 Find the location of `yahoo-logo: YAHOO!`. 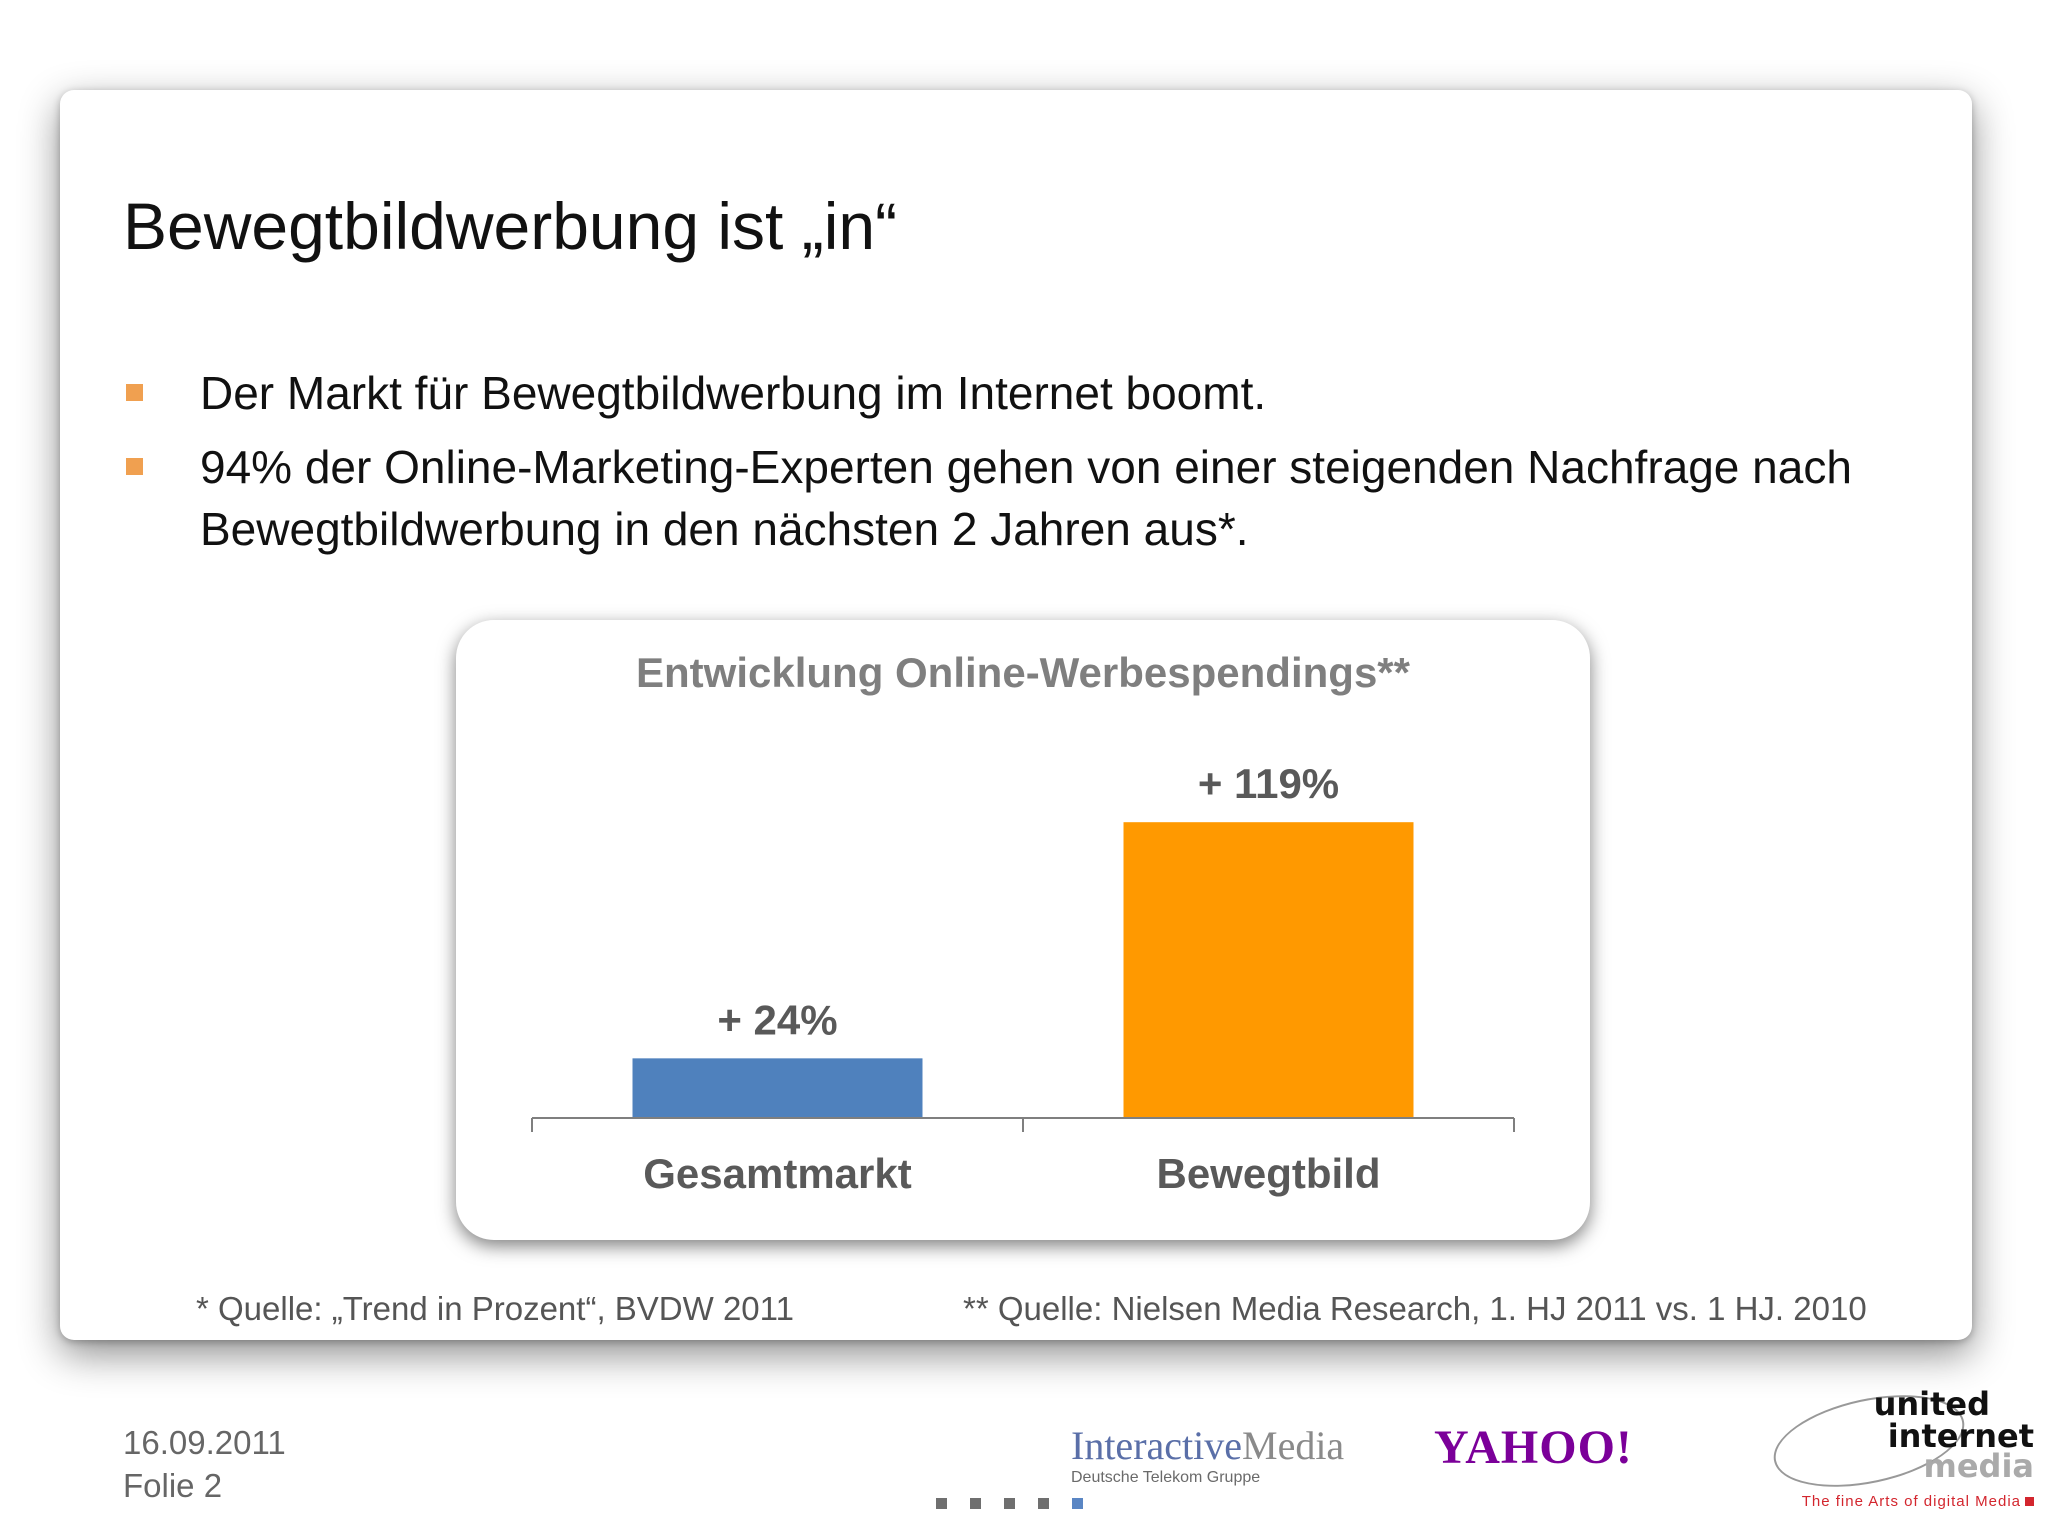

yahoo-logo: YAHOO! is located at coordinates (1533, 1447).